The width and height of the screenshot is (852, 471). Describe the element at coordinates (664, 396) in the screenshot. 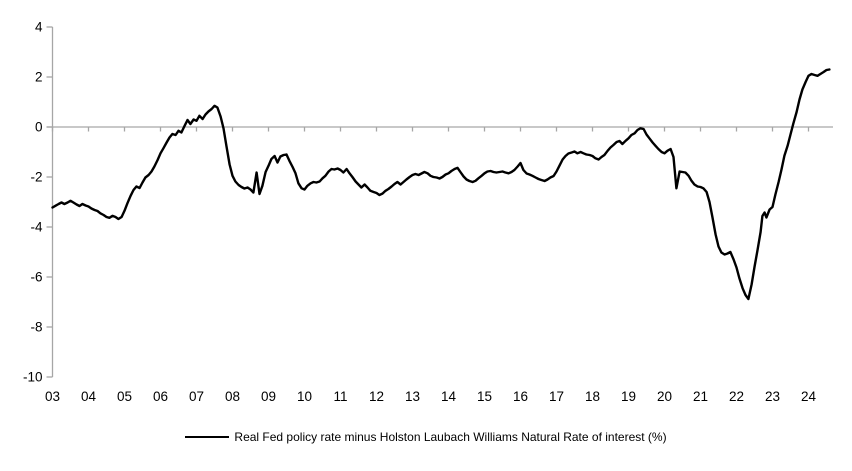

I see `x-tick-label: 20` at that location.